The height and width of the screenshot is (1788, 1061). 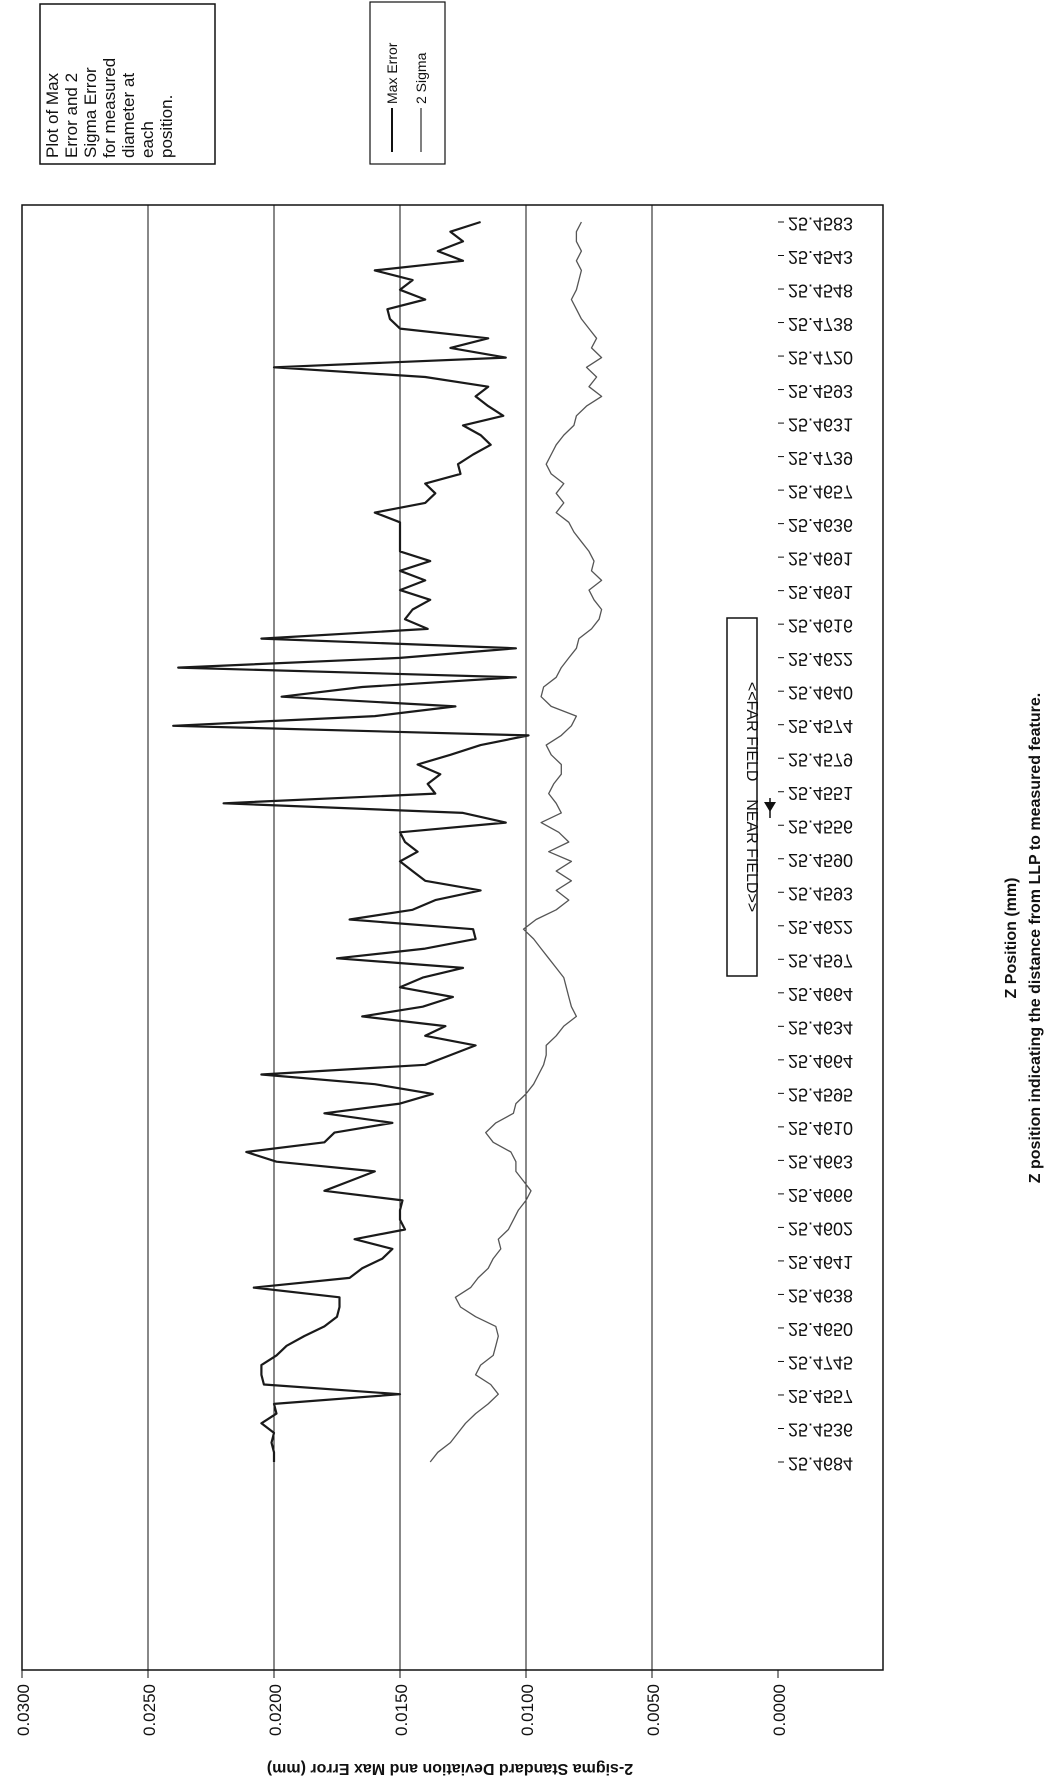 What do you see at coordinates (820, 1028) in the screenshot?
I see `position-tick-label: 25.4634` at bounding box center [820, 1028].